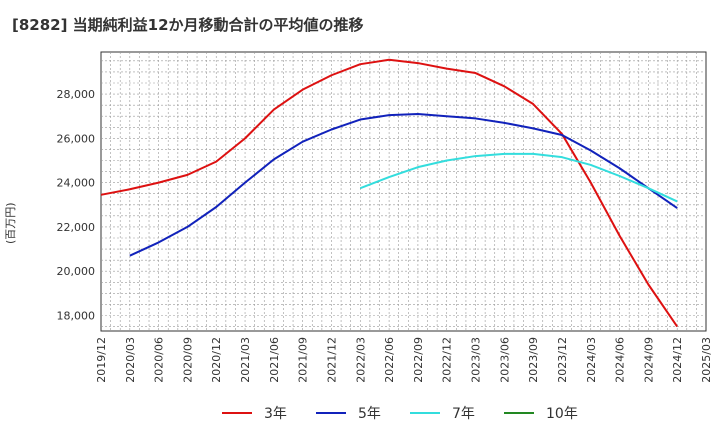 This screenshot has height=440, width=720. Describe the element at coordinates (706, 360) in the screenshot. I see `x-tick-label: 2025/03` at that location.